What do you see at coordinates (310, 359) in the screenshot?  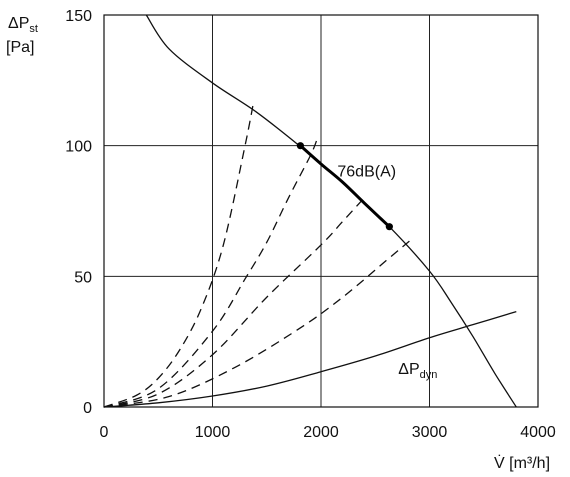 I see `dynamic-pressure-curve` at bounding box center [310, 359].